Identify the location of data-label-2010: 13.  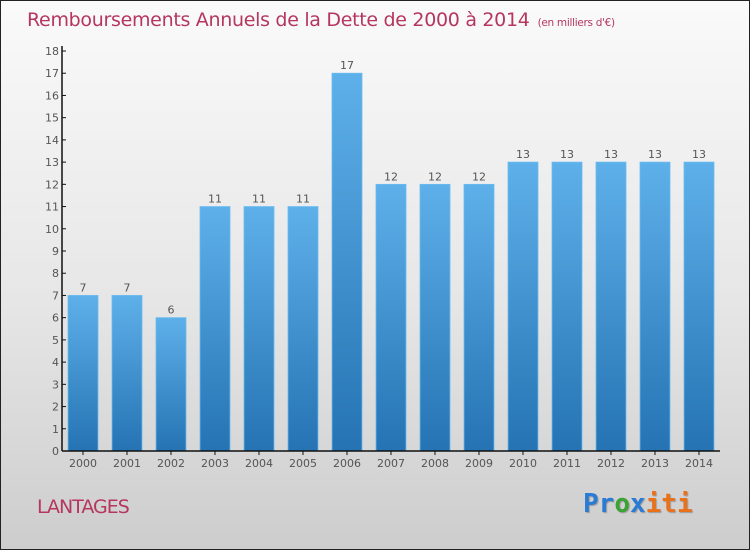
(523, 154).